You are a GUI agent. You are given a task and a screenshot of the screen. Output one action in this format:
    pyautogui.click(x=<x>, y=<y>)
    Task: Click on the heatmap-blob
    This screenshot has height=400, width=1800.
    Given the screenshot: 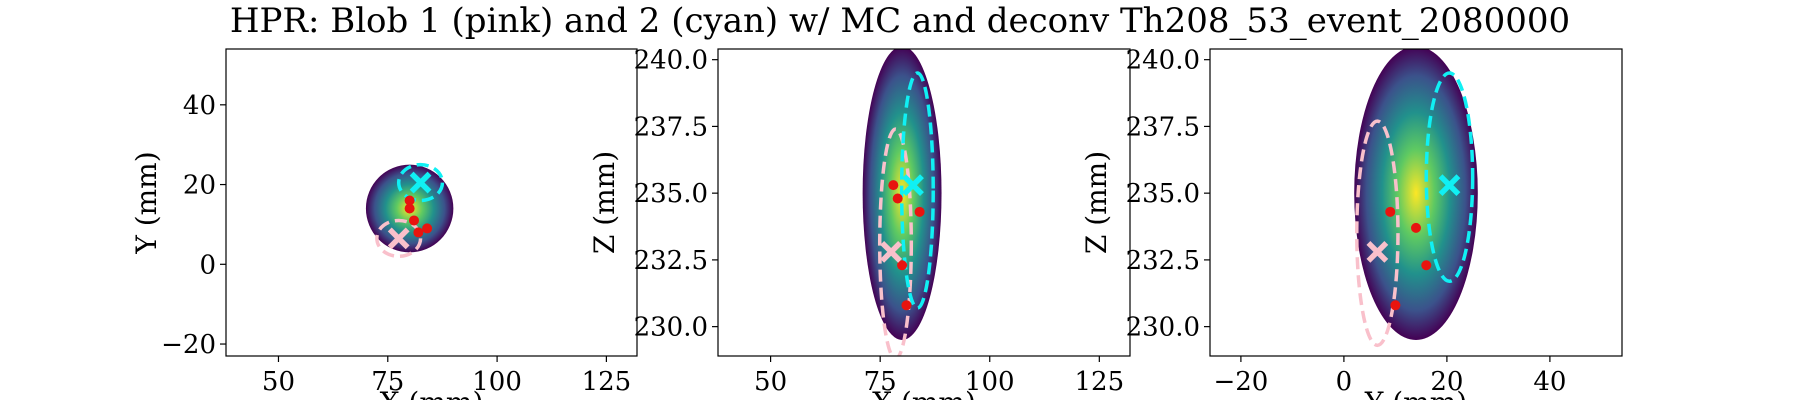 What is the action you would take?
    pyautogui.click(x=1416, y=194)
    